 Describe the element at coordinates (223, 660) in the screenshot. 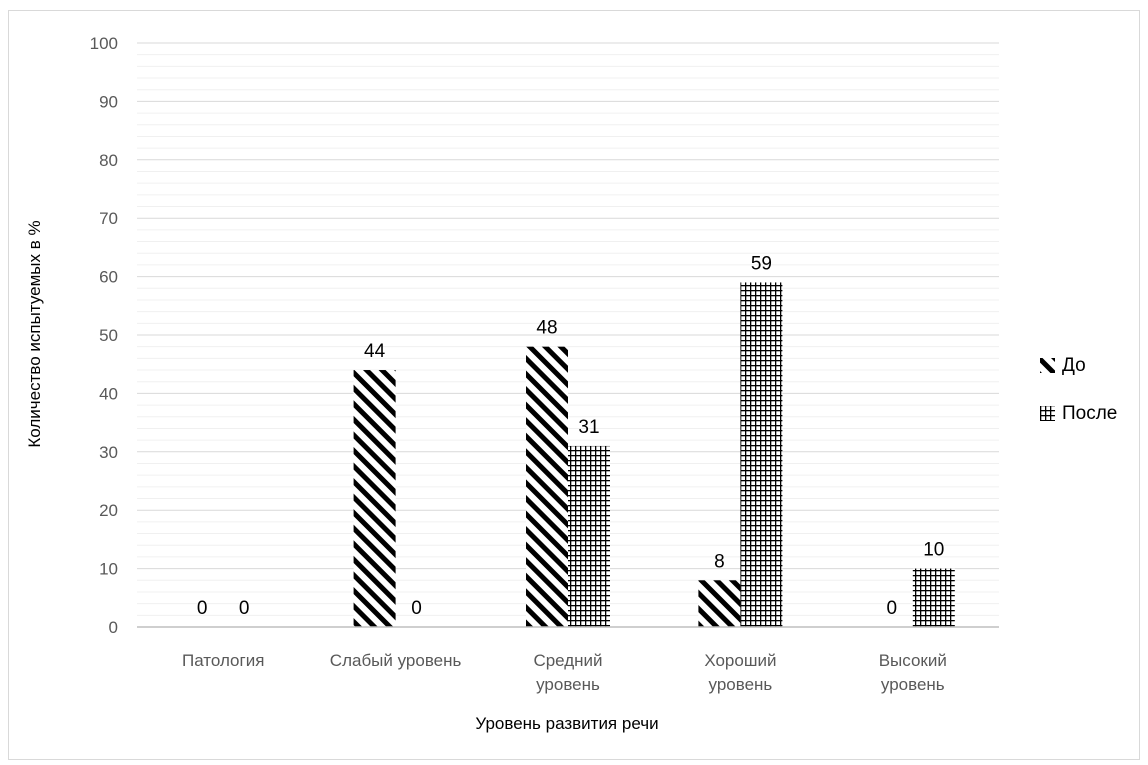

I see `x-tick-label: Патология` at that location.